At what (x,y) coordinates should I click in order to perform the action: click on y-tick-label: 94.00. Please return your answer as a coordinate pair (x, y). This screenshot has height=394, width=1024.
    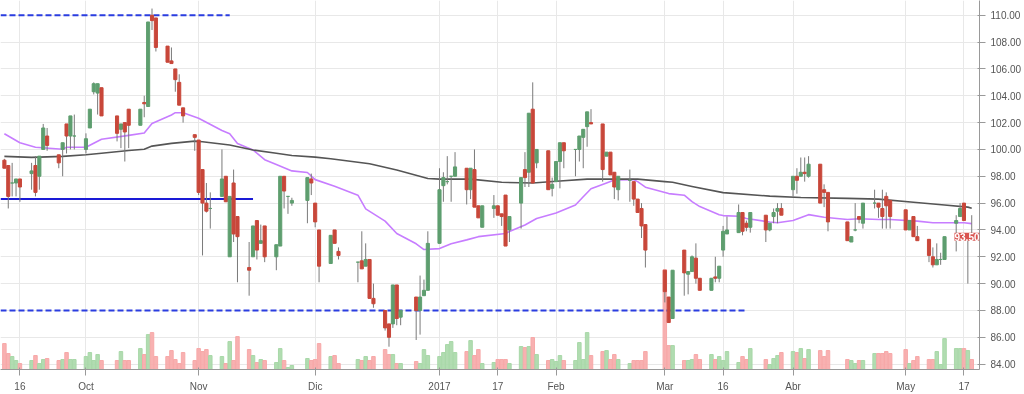
    Looking at the image, I should click on (1003, 230).